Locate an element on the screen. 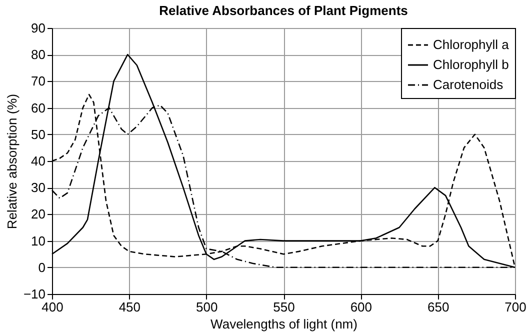 The image size is (531, 336). y-tick-label: 20 is located at coordinates (38, 214).